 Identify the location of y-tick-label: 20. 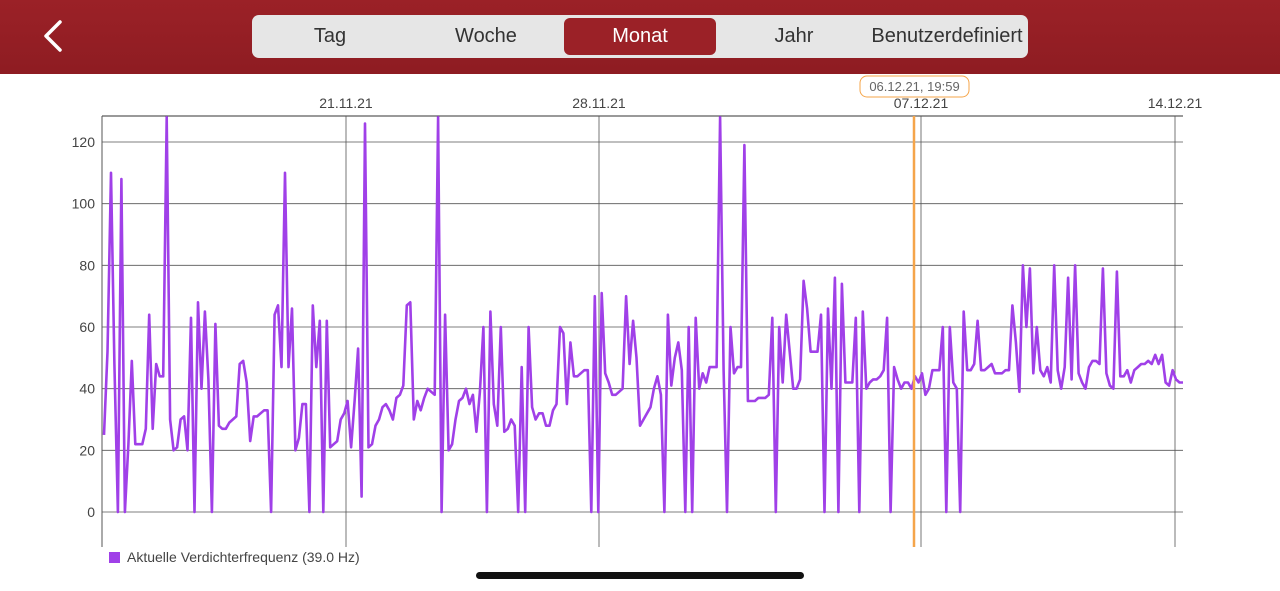
(87, 450).